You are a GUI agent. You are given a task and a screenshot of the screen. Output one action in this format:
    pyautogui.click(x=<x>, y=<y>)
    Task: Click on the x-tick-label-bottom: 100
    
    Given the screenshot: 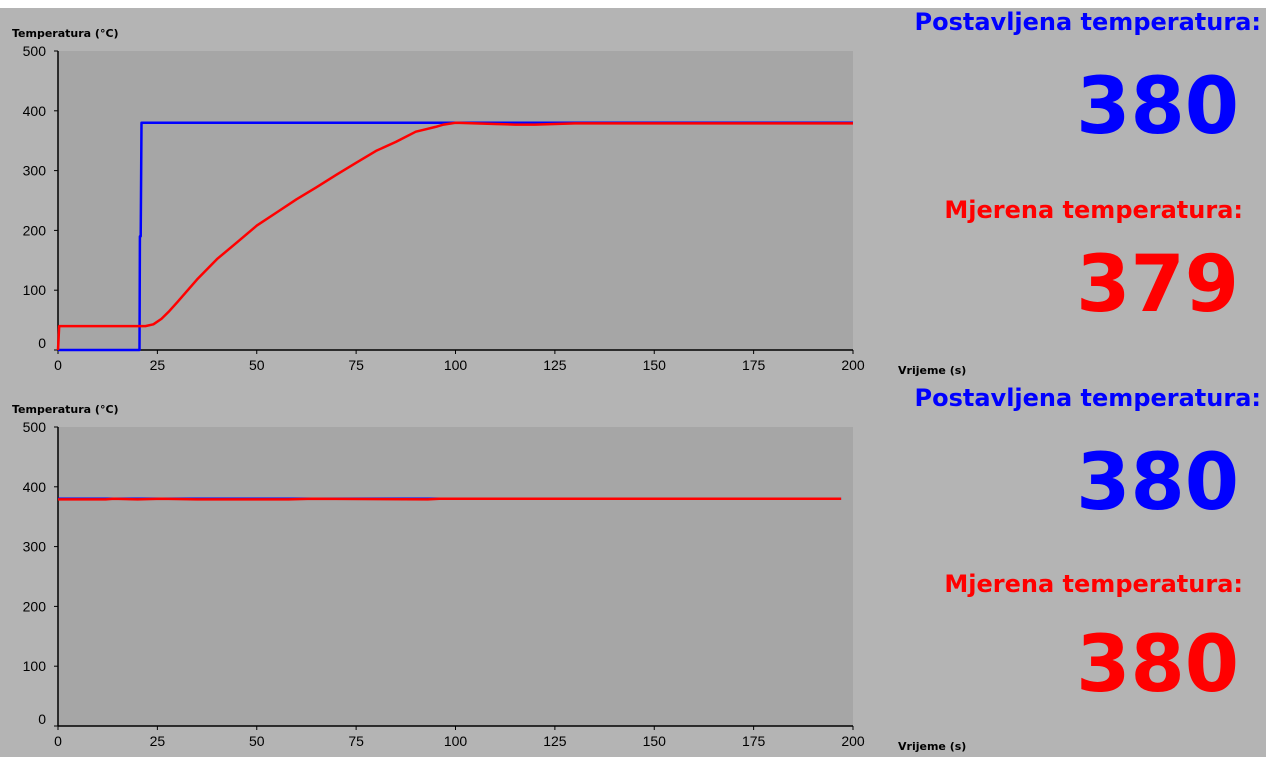 What is the action you would take?
    pyautogui.click(x=456, y=741)
    